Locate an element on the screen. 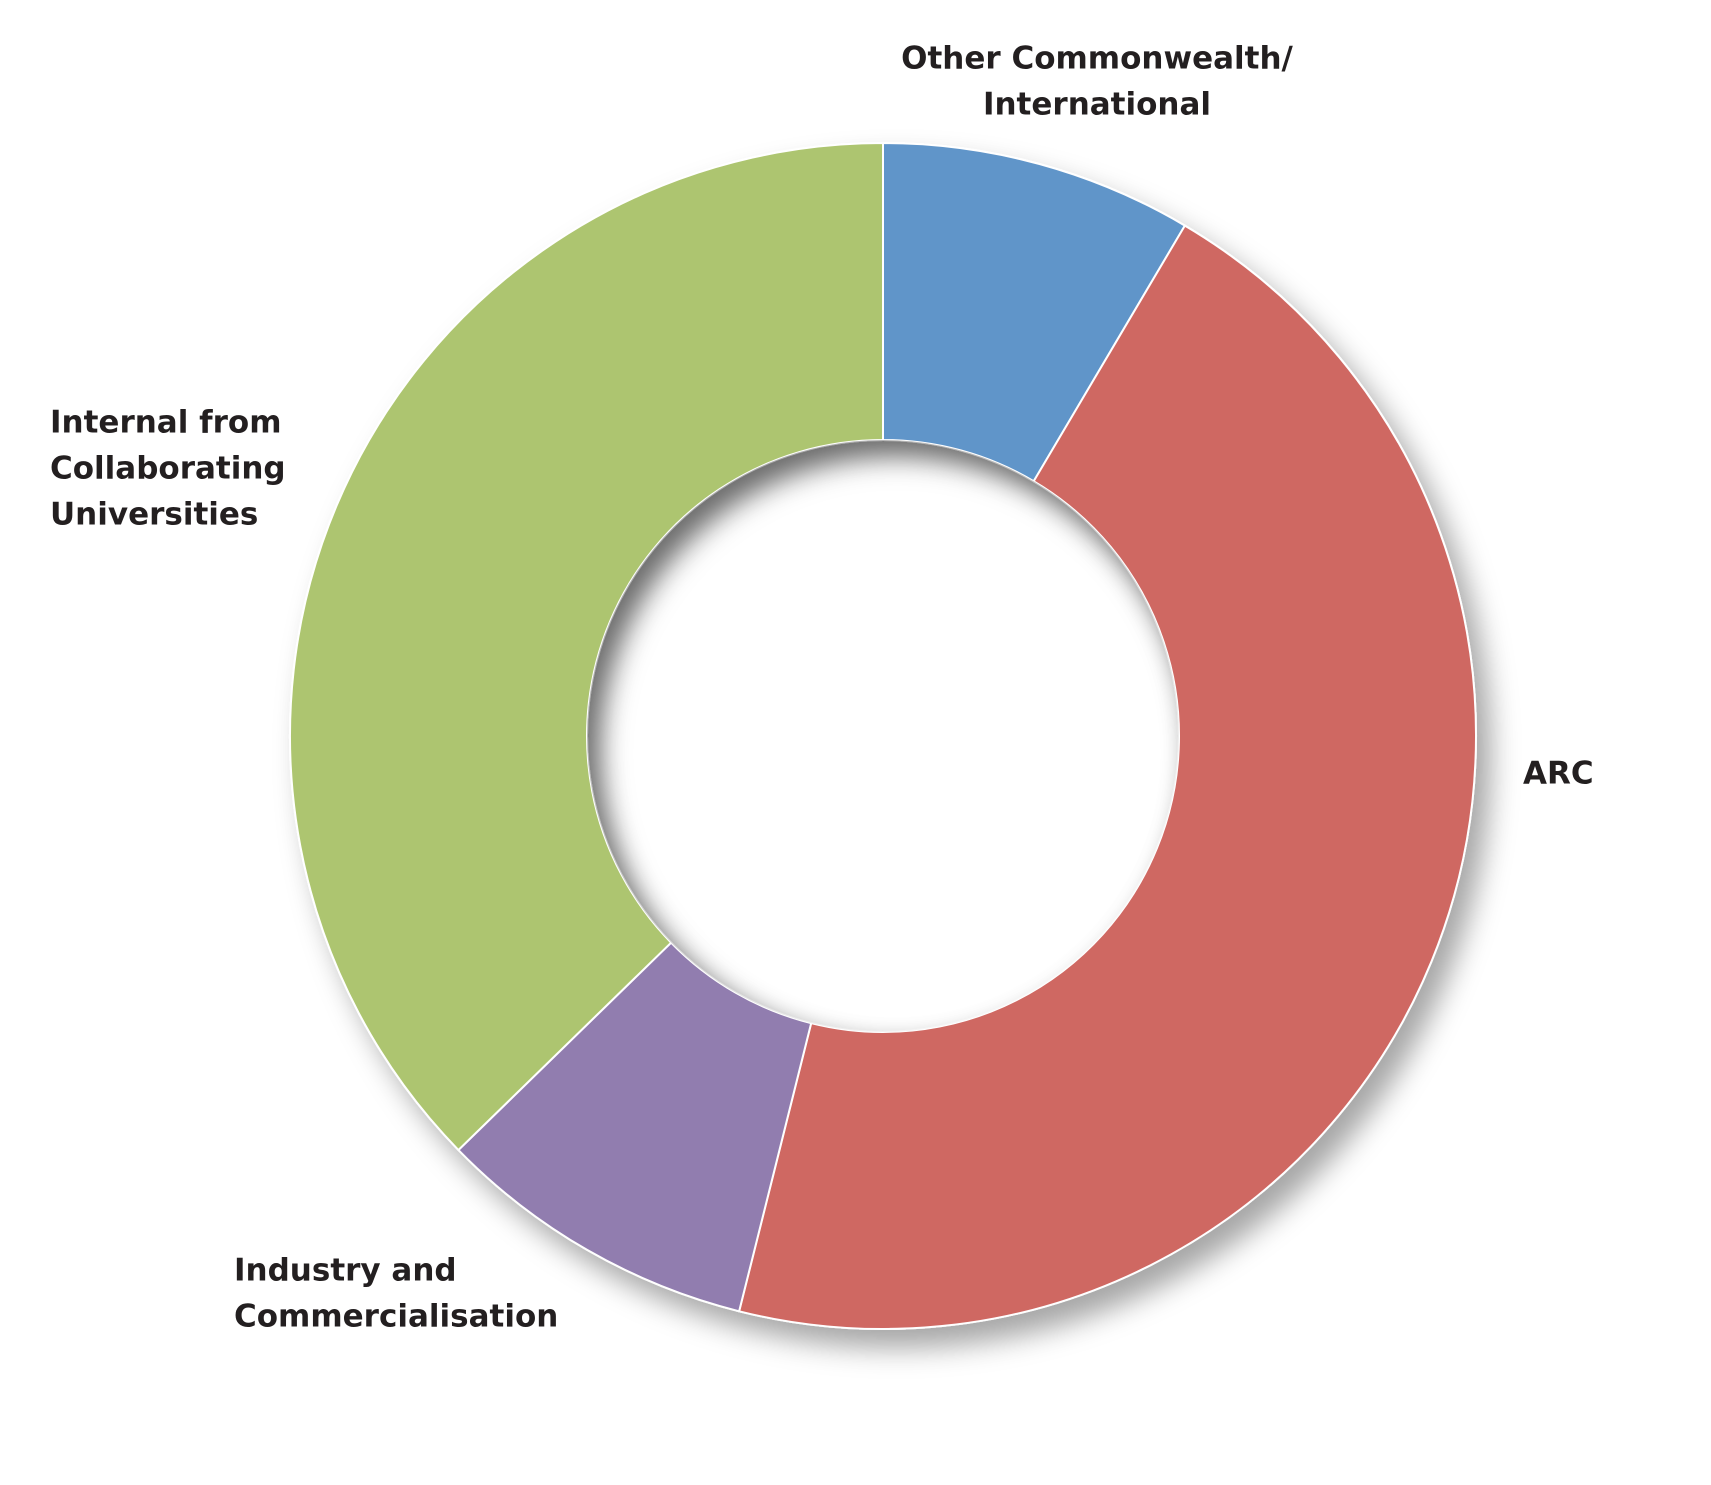  slice-label: Other Commonwealth/ is located at coordinates (1097, 59).